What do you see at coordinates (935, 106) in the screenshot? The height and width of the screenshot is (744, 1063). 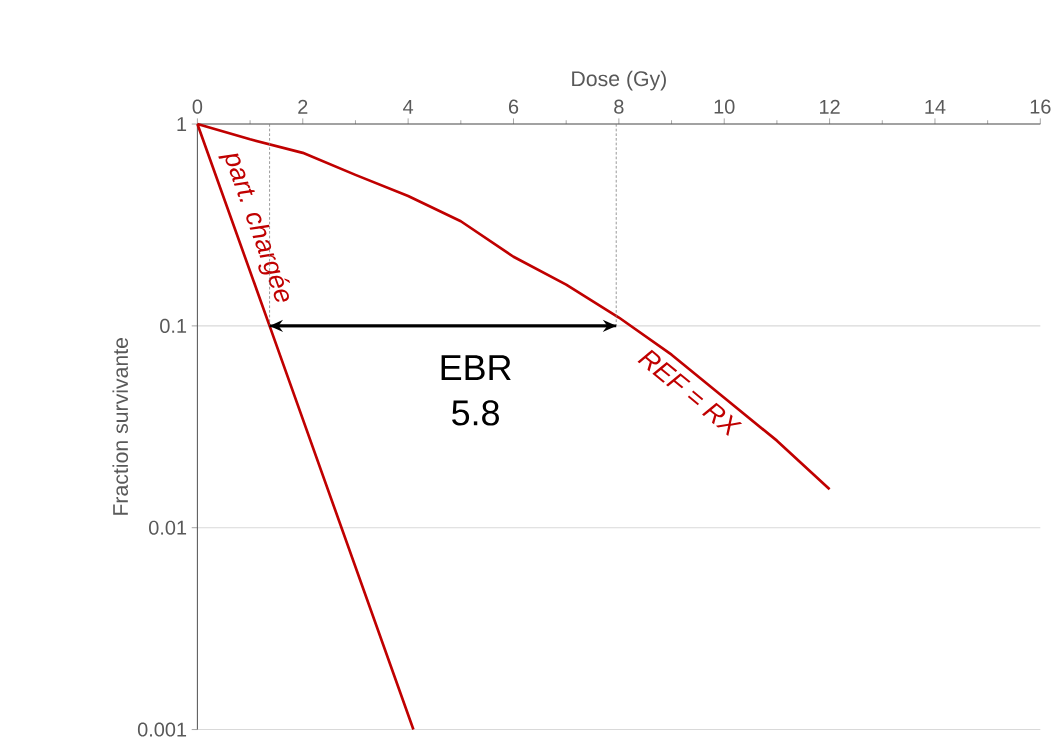 I see `x-tick-label: 14` at bounding box center [935, 106].